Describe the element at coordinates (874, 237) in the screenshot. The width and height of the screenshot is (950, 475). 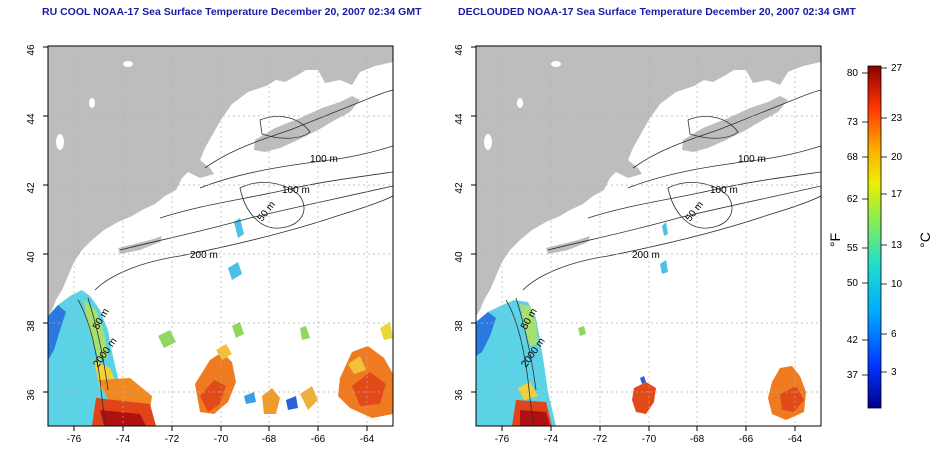
I see `colorbar-gradient` at that location.